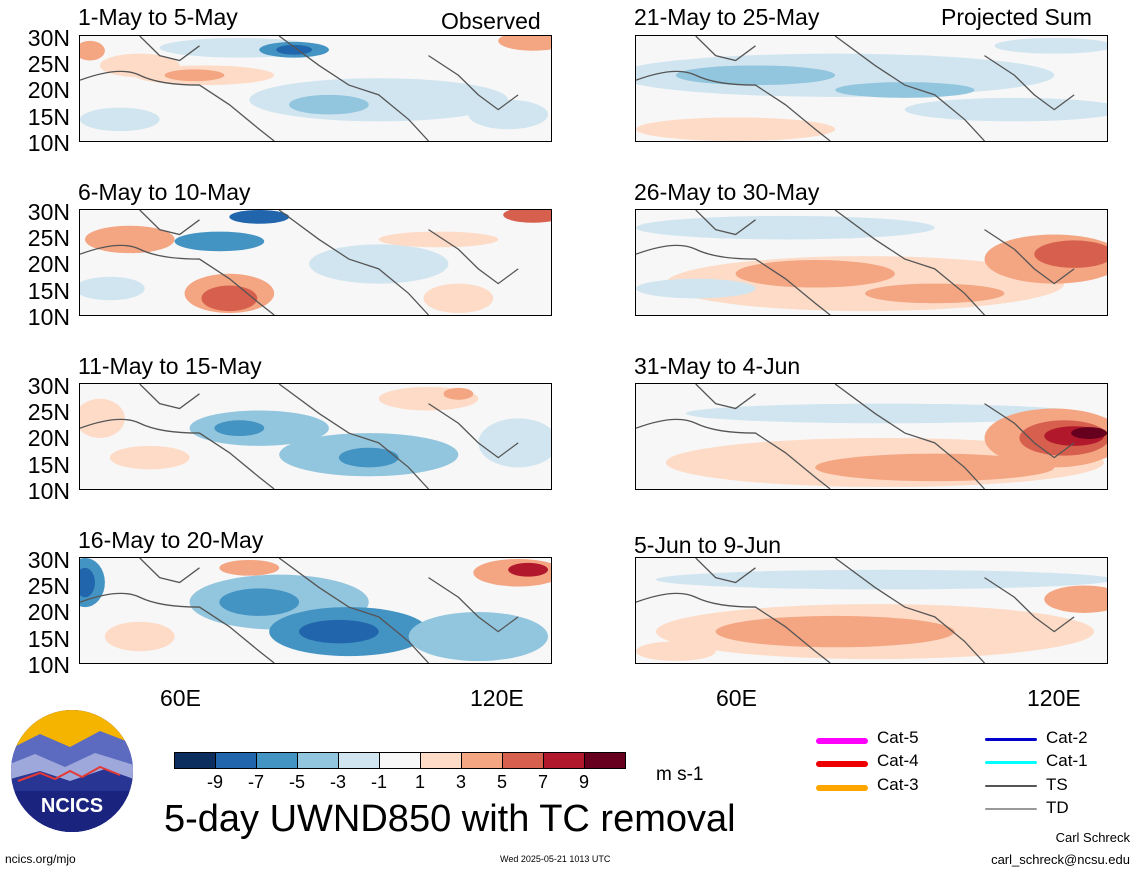 This screenshot has width=1135, height=872. What do you see at coordinates (491, 21) in the screenshot?
I see `panel-tag-observed: Observed` at bounding box center [491, 21].